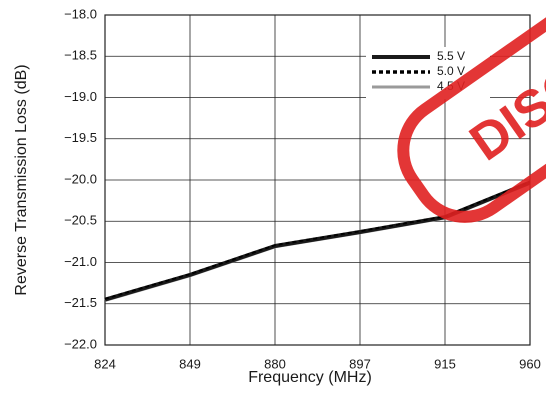 This screenshot has height=419, width=546. I want to click on x-tick-label: 880, so click(275, 363).